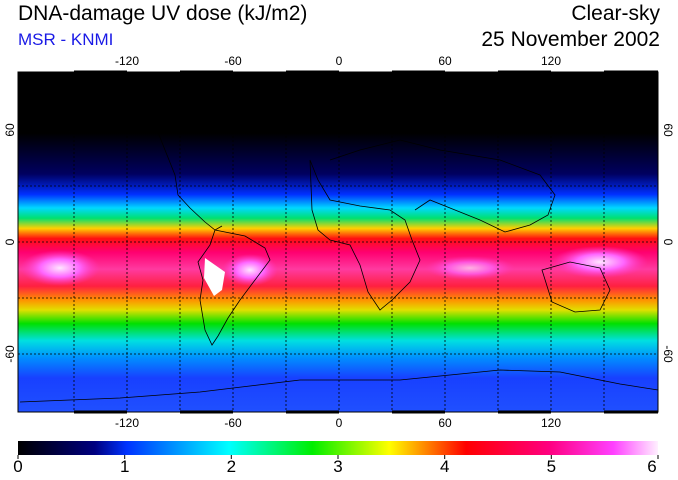 The image size is (678, 480). I want to click on lon-tick-bottom: -60, so click(233, 423).